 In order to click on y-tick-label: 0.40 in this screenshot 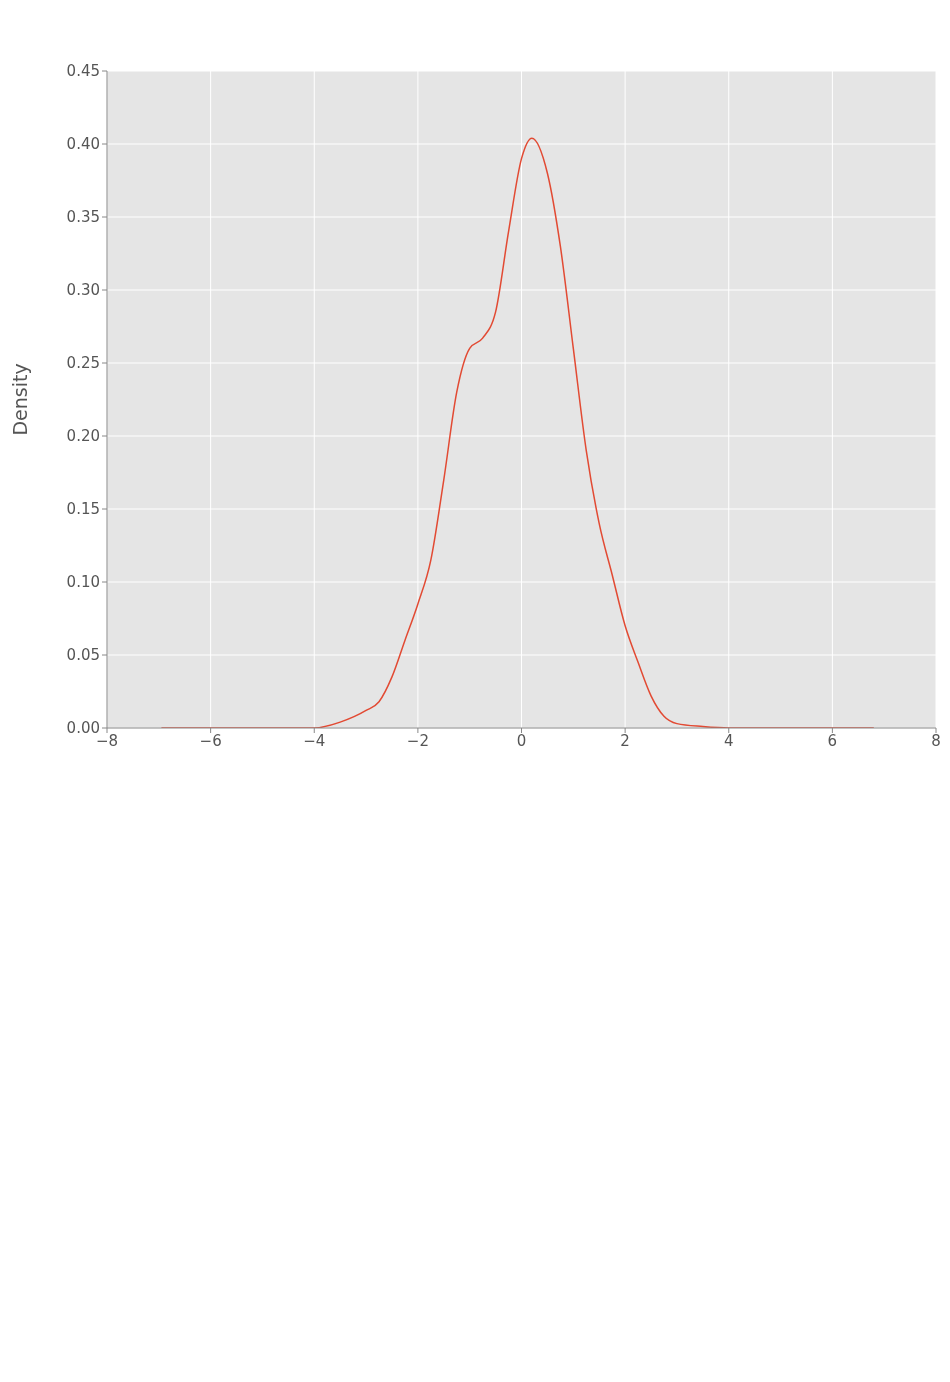, I will do `click(83, 144)`.